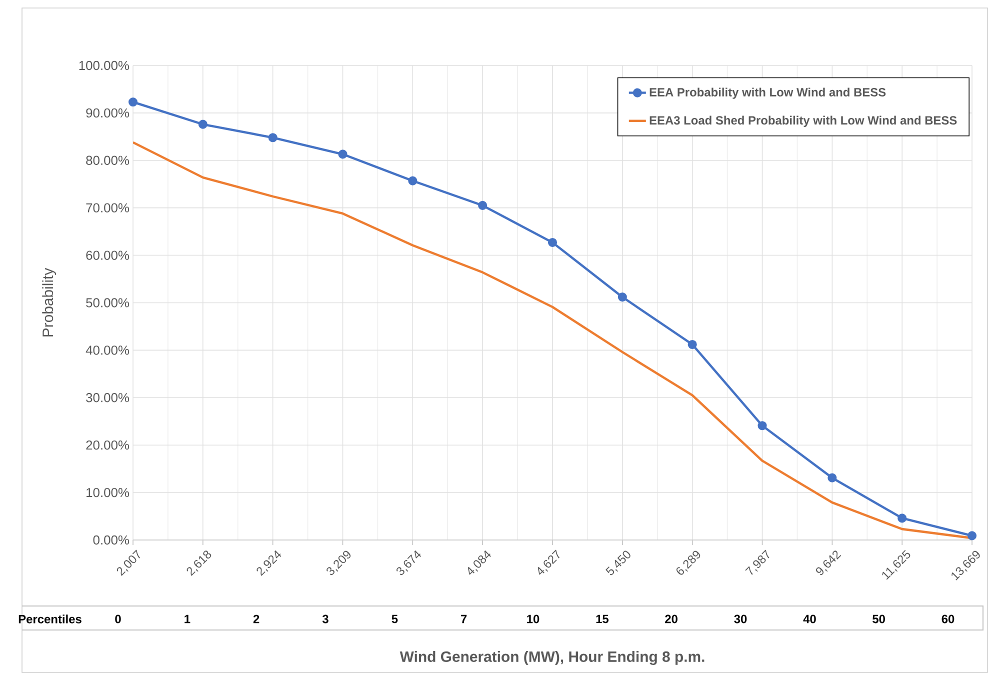 The image size is (988, 673). What do you see at coordinates (552, 657) in the screenshot?
I see `x-axis-title: Wind Generation (MW), Hour Ending 8 p.m.` at bounding box center [552, 657].